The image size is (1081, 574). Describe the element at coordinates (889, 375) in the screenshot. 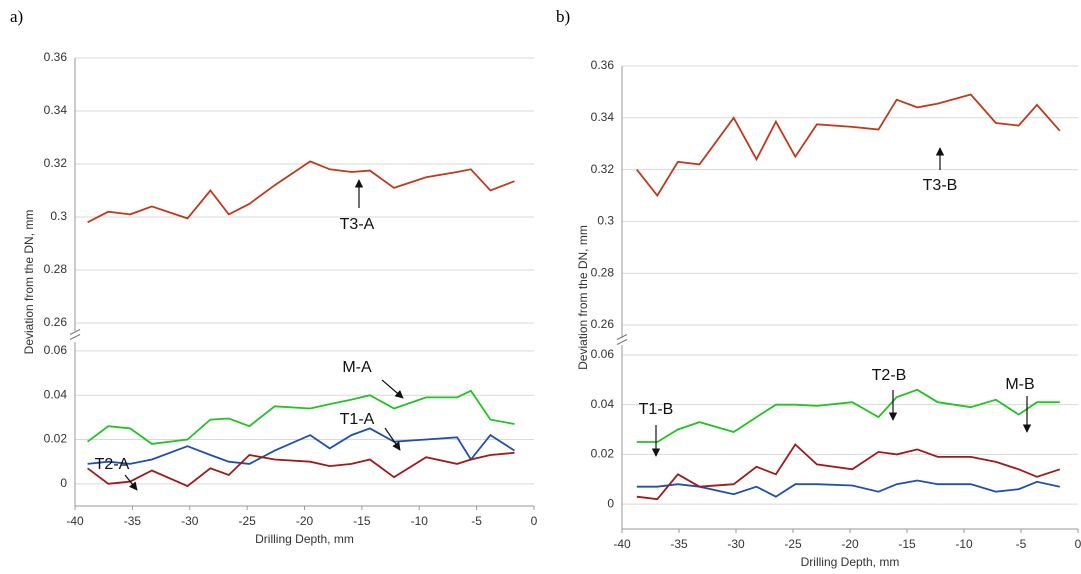

I see `series-annotation: T2-B` at that location.